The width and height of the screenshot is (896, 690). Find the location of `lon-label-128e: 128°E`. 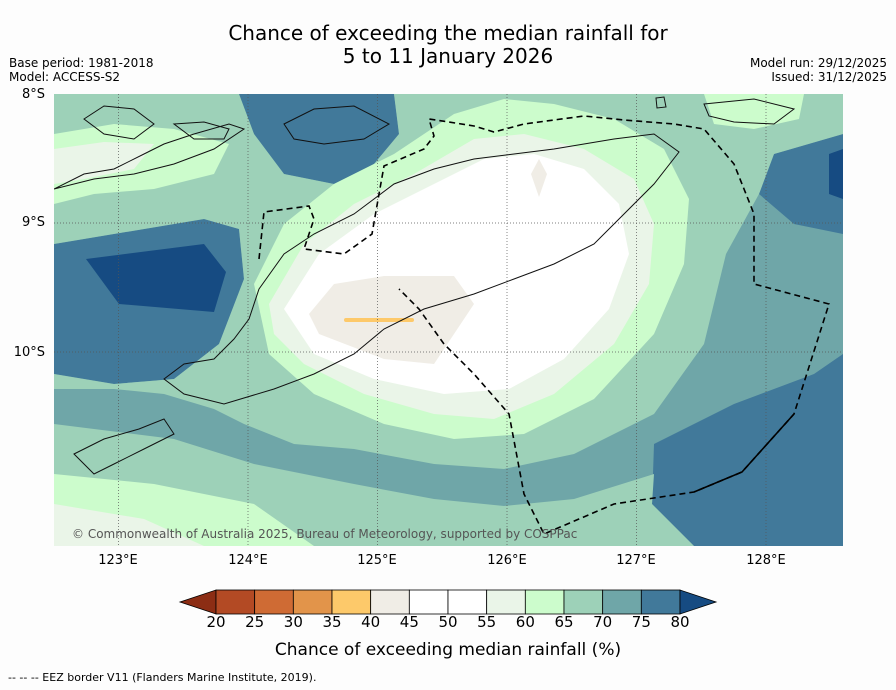

lon-label-128e: 128°E is located at coordinates (766, 560).